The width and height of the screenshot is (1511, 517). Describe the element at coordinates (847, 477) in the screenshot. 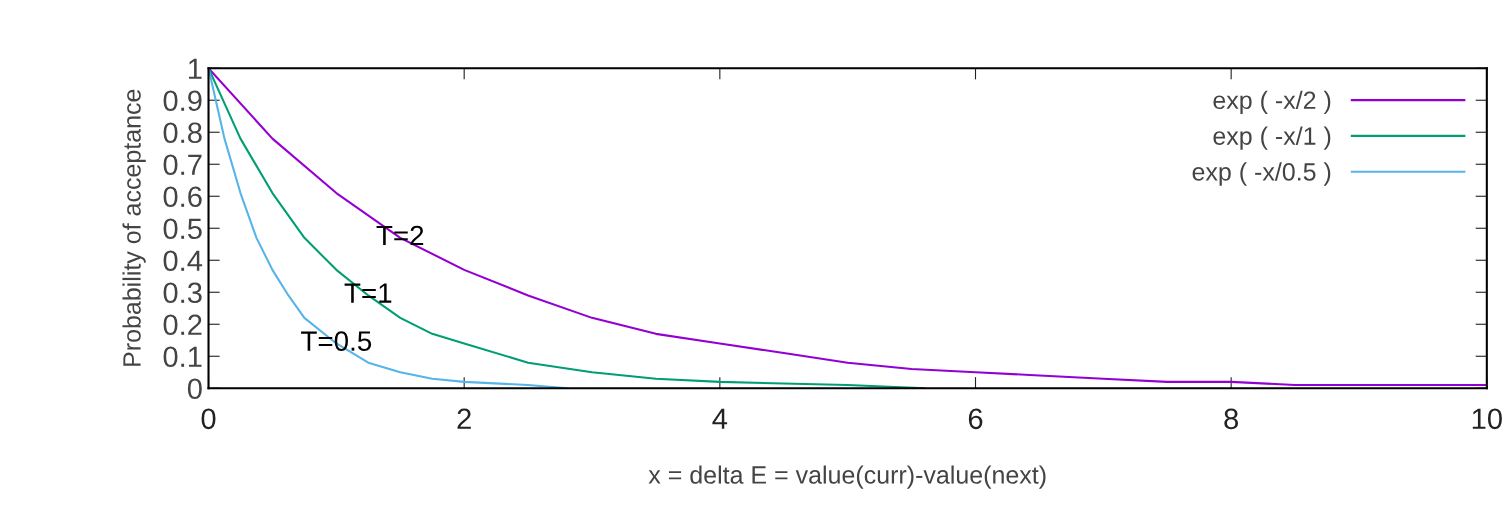

I see `x-axis-title: x = delta E = value(curr)-value(next)` at that location.